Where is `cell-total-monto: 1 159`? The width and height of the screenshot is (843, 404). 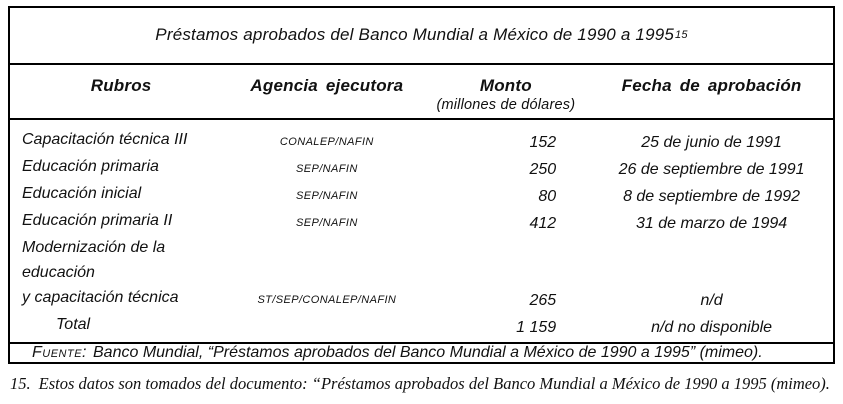 cell-total-monto: 1 159 is located at coordinates (536, 327).